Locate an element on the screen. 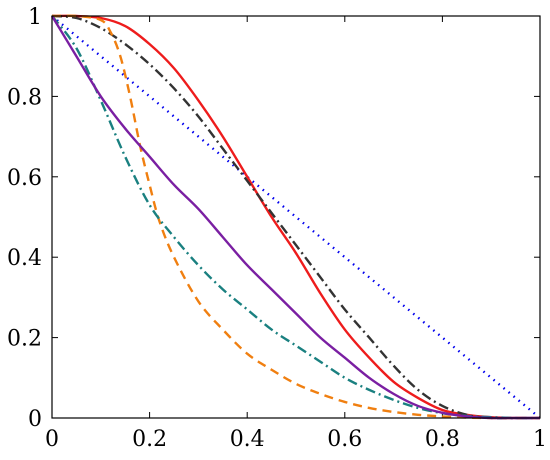 This screenshot has height=460, width=550. y-tick-label: 0 is located at coordinates (35, 419).